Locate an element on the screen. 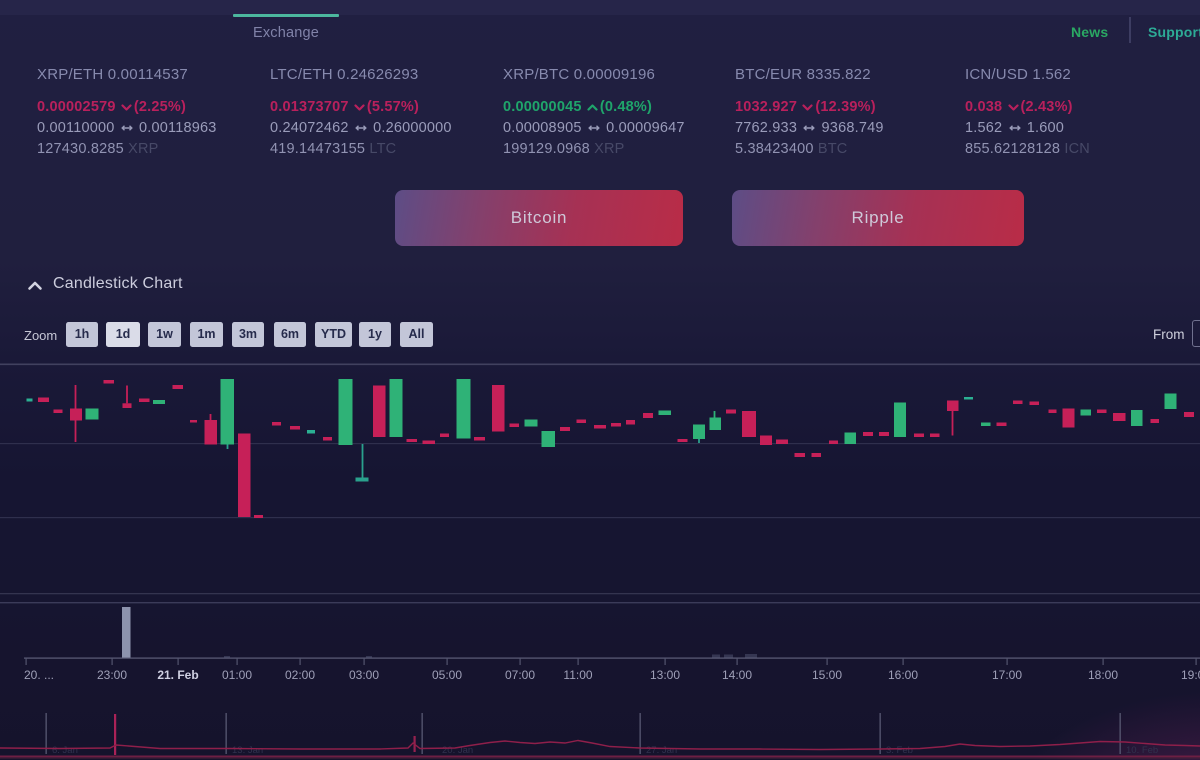  svg-text: 07:00 is located at coordinates (520, 675).